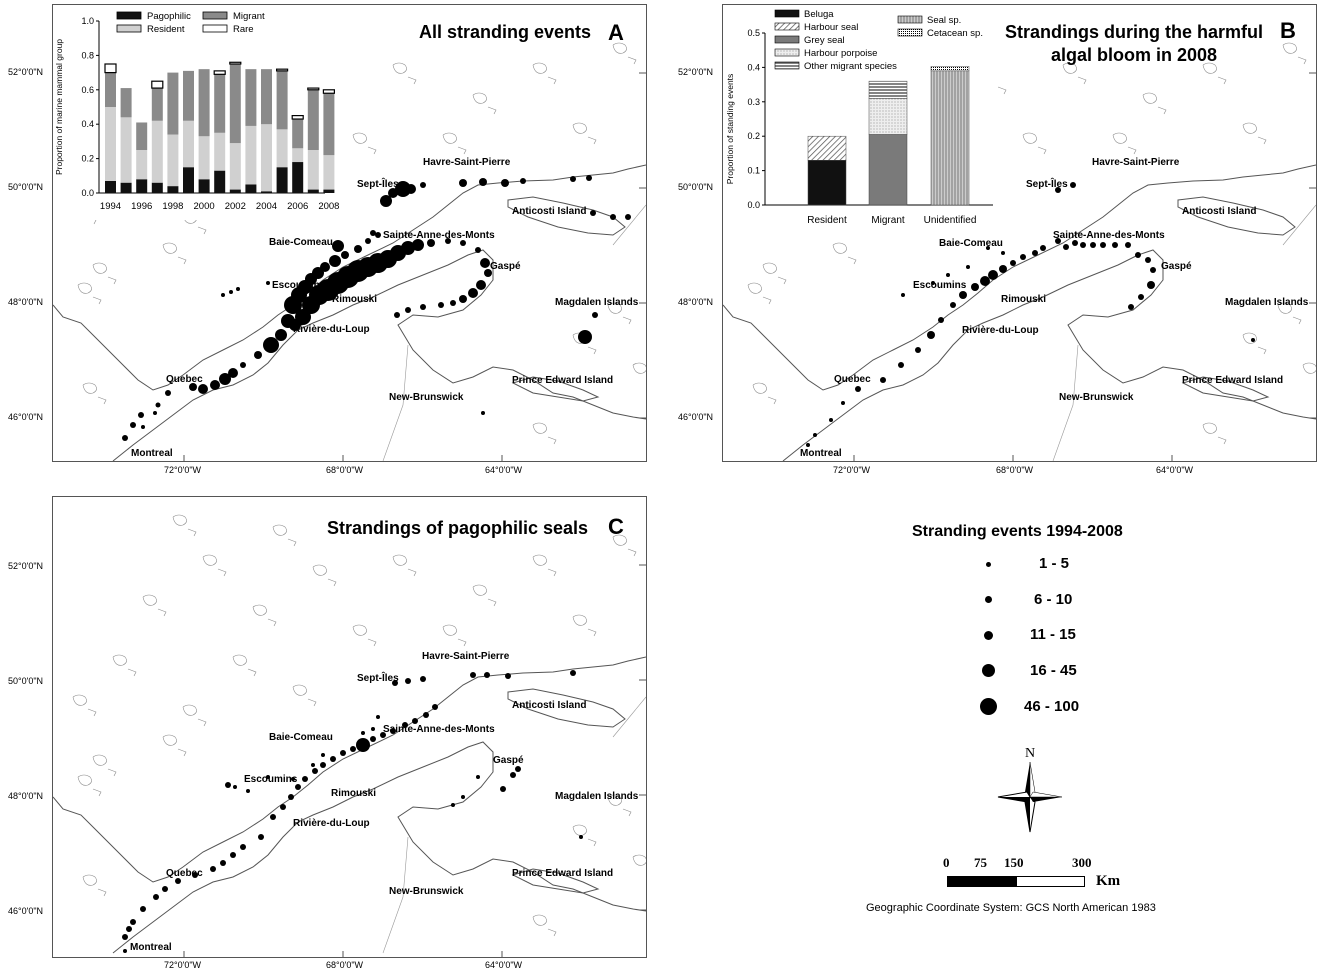 This screenshot has width=1318, height=972. What do you see at coordinates (467, 162) in the screenshot?
I see `place-label: Havre-Saint-Pierre` at bounding box center [467, 162].